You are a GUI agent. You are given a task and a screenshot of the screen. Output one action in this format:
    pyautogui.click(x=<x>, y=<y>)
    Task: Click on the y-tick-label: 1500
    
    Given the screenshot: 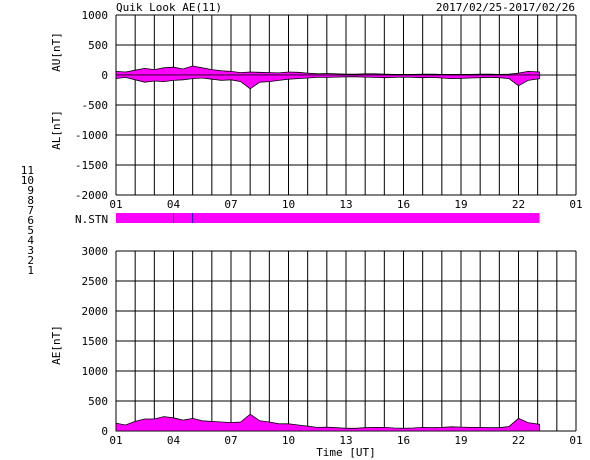 What is the action you would take?
    pyautogui.click(x=95, y=341)
    